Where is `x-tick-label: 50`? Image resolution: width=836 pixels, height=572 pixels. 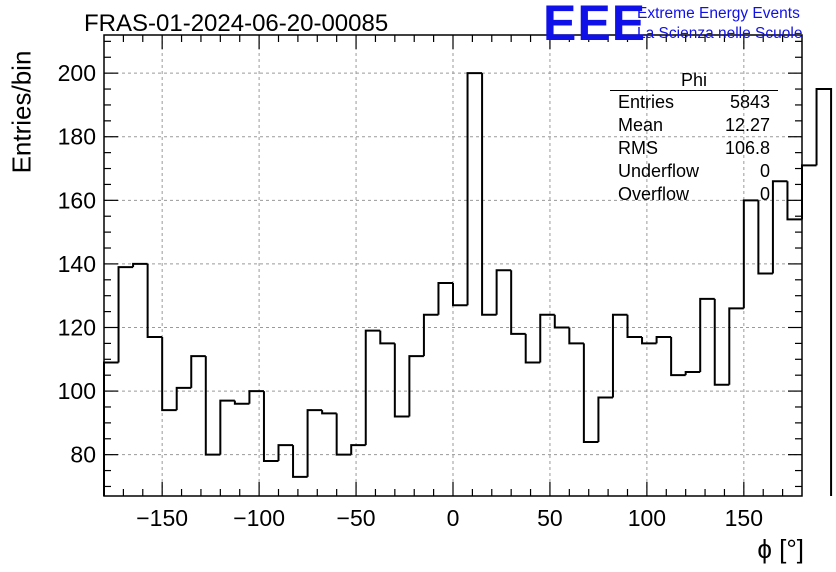
x-tick-label: 50 is located at coordinates (550, 518).